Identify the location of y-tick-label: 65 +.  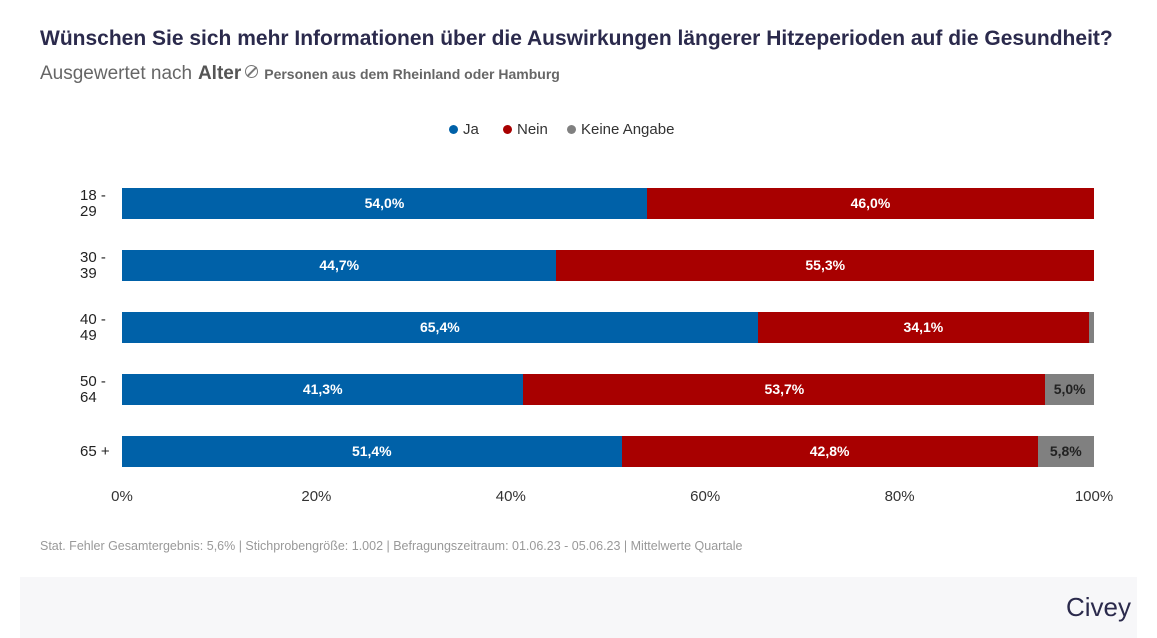
(95, 451).